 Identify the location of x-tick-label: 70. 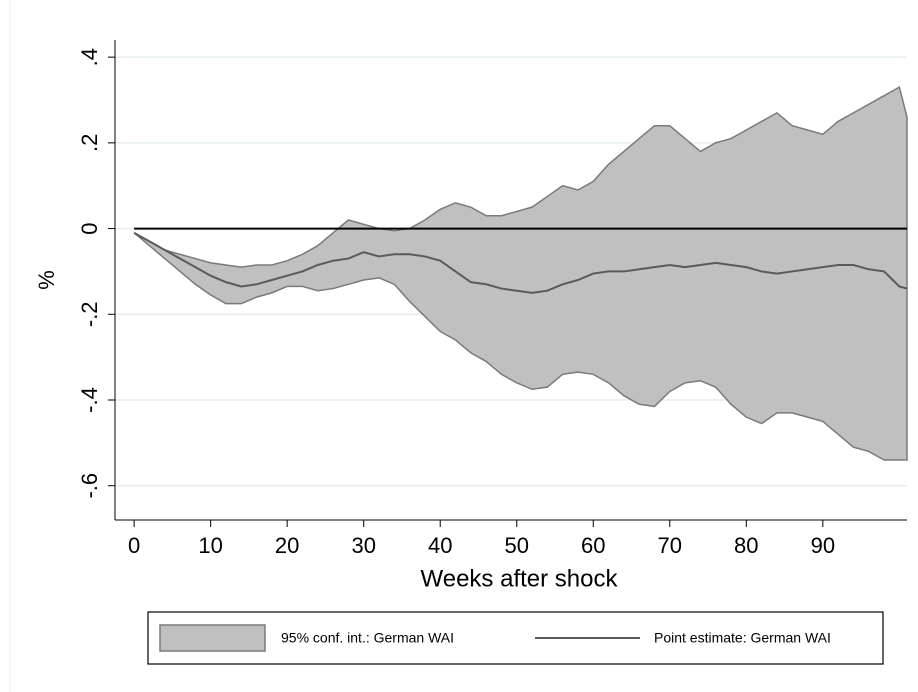
(670, 545).